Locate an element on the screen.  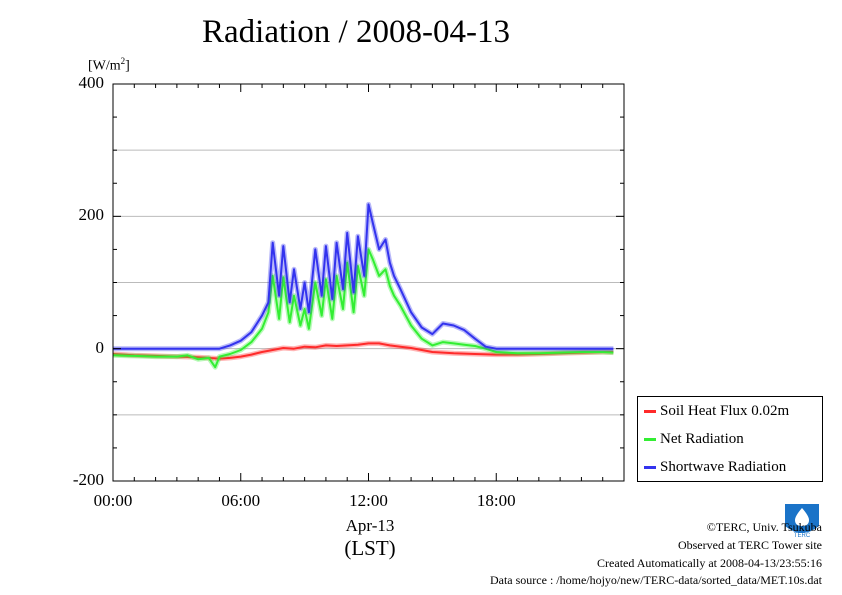
legend-label-soil-heat-flux: Soil Heat Flux 0.02m is located at coordinates (725, 410).